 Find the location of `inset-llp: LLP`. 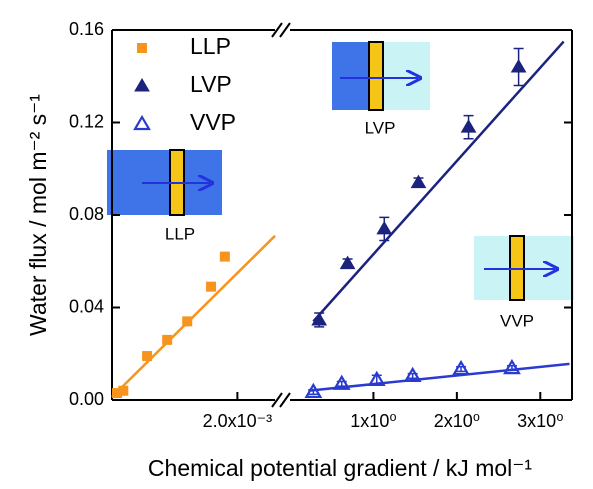

inset-llp: LLP is located at coordinates (164, 196).